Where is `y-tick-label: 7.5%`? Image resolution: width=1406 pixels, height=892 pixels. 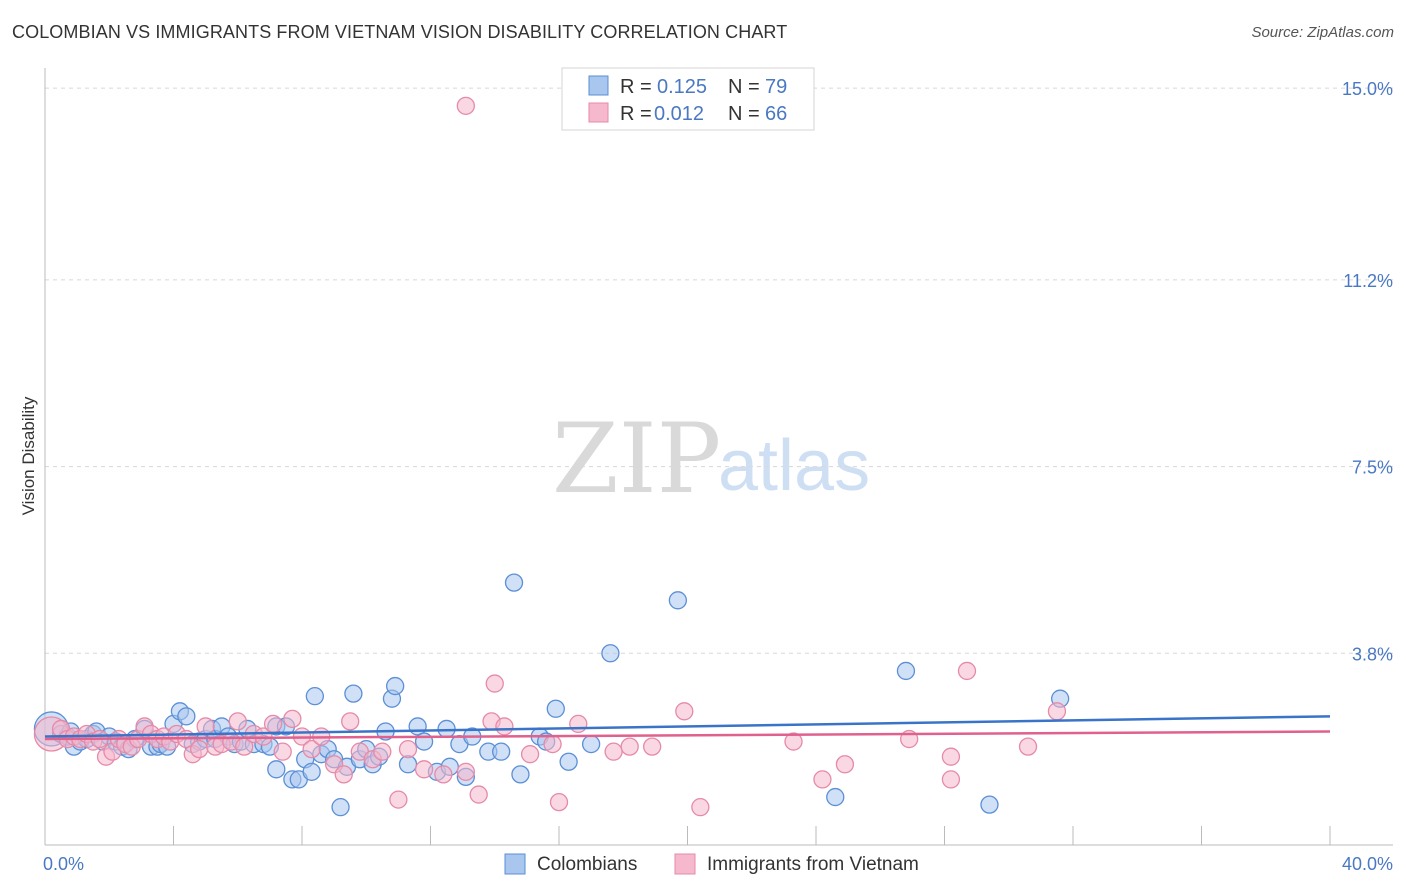 y-tick-label: 7.5% is located at coordinates (1372, 468).